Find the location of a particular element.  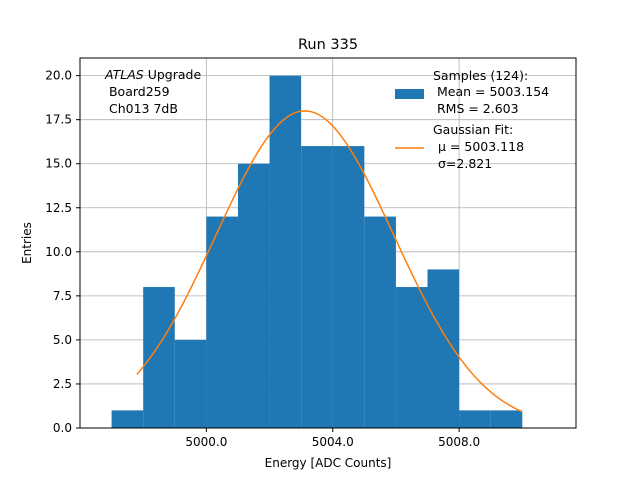

legend-fit-mu: μ = 5003.118 is located at coordinates (481, 146).